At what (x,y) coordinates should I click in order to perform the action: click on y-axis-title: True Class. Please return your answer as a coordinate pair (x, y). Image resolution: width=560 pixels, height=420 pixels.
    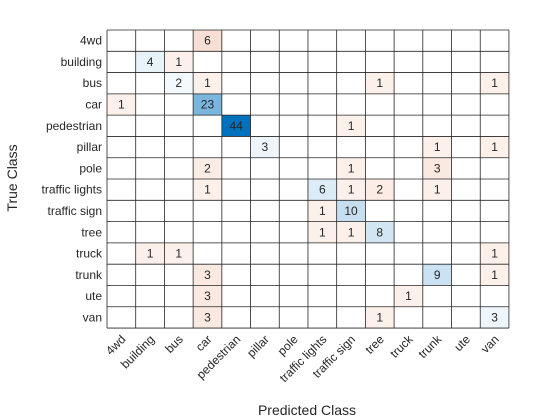
    Looking at the image, I should click on (12, 177).